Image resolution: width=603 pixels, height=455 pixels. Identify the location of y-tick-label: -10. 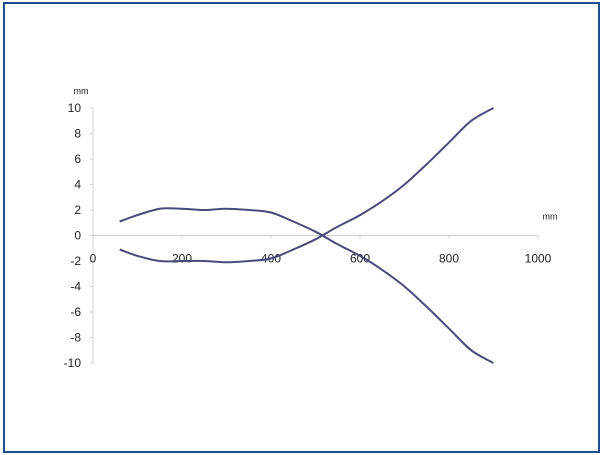
(73, 363).